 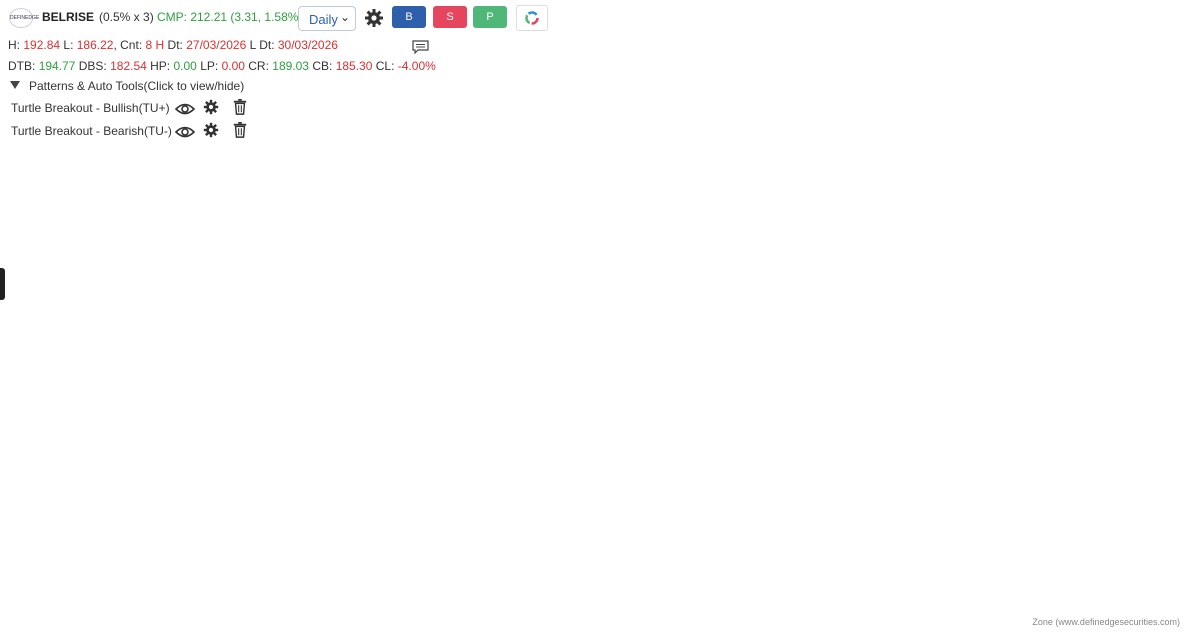 I want to click on timeframe-select: Daily ⌄, so click(x=327, y=18).